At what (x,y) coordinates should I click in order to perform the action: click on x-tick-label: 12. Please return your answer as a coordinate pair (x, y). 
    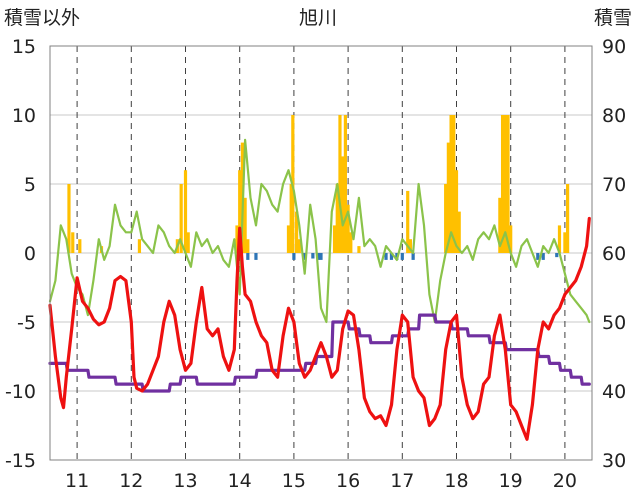
    Looking at the image, I should click on (131, 481).